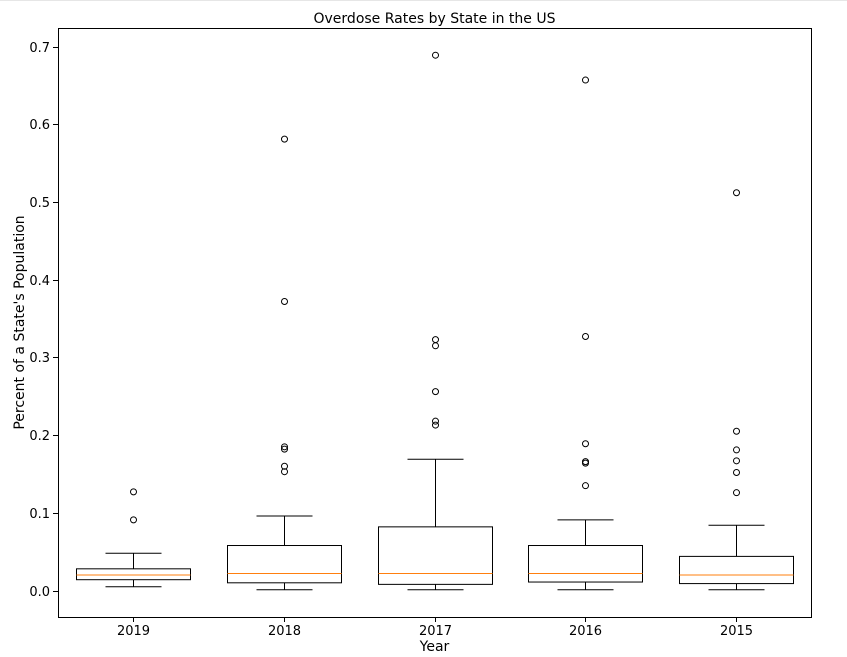 This screenshot has width=847, height=657. I want to click on x-axis-title: Year, so click(434, 647).